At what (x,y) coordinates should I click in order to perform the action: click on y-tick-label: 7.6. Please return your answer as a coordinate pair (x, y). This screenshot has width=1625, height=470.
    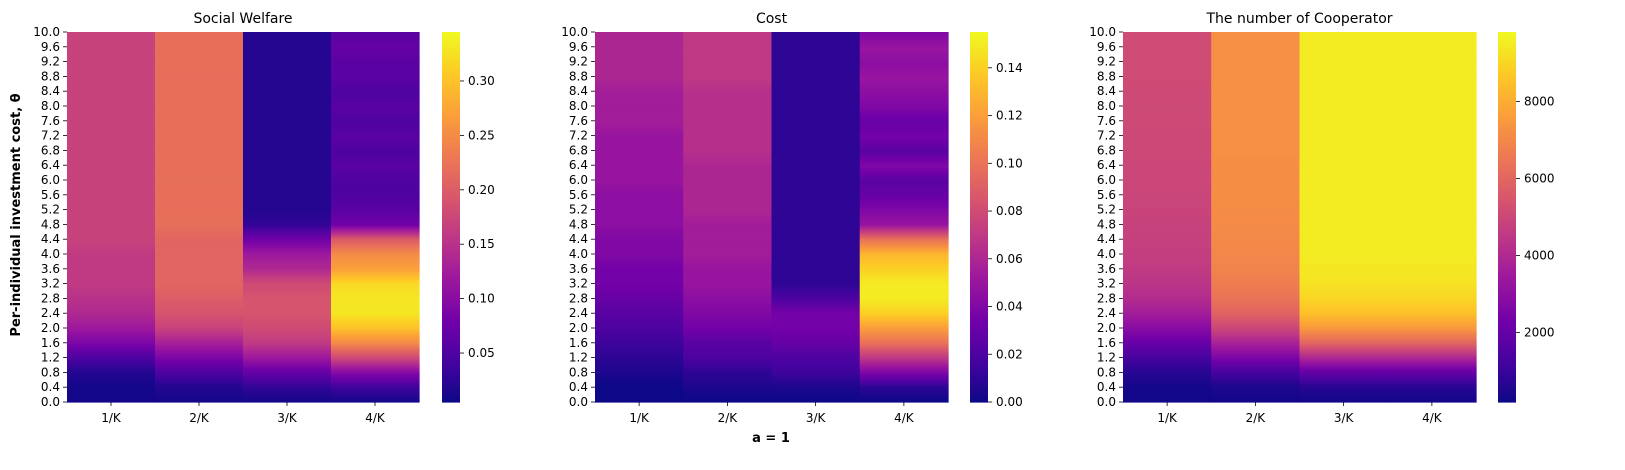
    Looking at the image, I should click on (1106, 121).